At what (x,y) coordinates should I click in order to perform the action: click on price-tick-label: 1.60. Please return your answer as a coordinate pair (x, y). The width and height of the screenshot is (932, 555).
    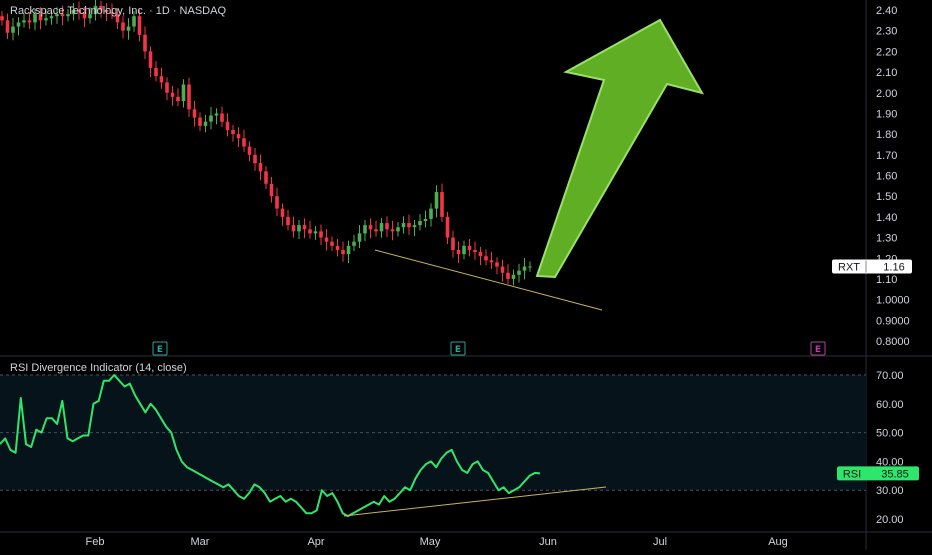
    Looking at the image, I should click on (886, 177).